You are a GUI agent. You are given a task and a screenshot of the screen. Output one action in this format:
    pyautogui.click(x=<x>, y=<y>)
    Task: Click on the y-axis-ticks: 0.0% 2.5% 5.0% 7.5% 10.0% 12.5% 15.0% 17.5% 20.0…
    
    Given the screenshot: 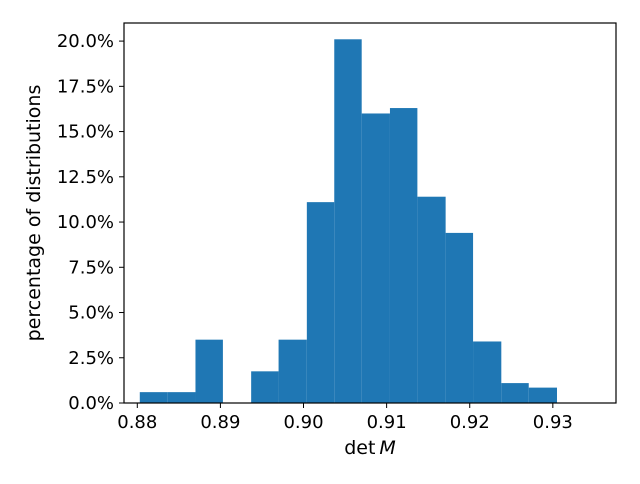 What is the action you would take?
    pyautogui.click(x=90, y=222)
    